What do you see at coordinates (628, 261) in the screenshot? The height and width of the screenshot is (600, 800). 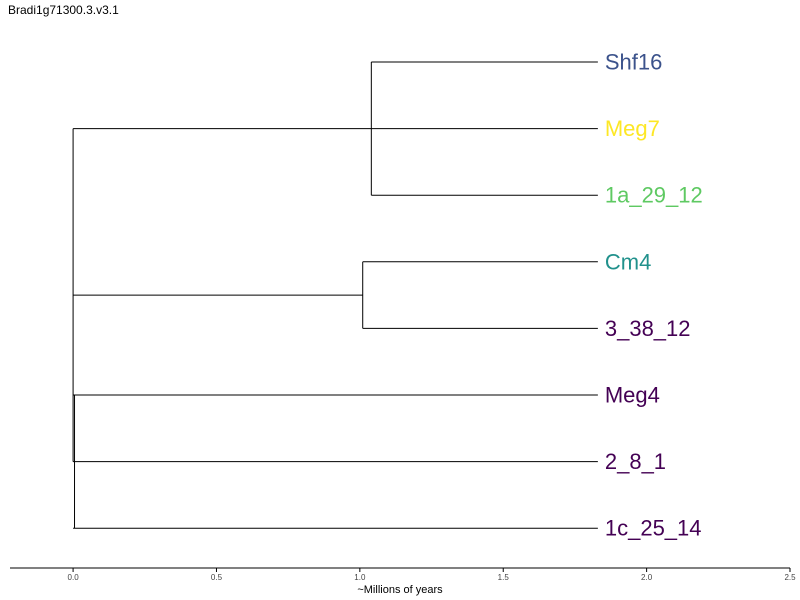 I see `leaf-label: Cm4` at bounding box center [628, 261].